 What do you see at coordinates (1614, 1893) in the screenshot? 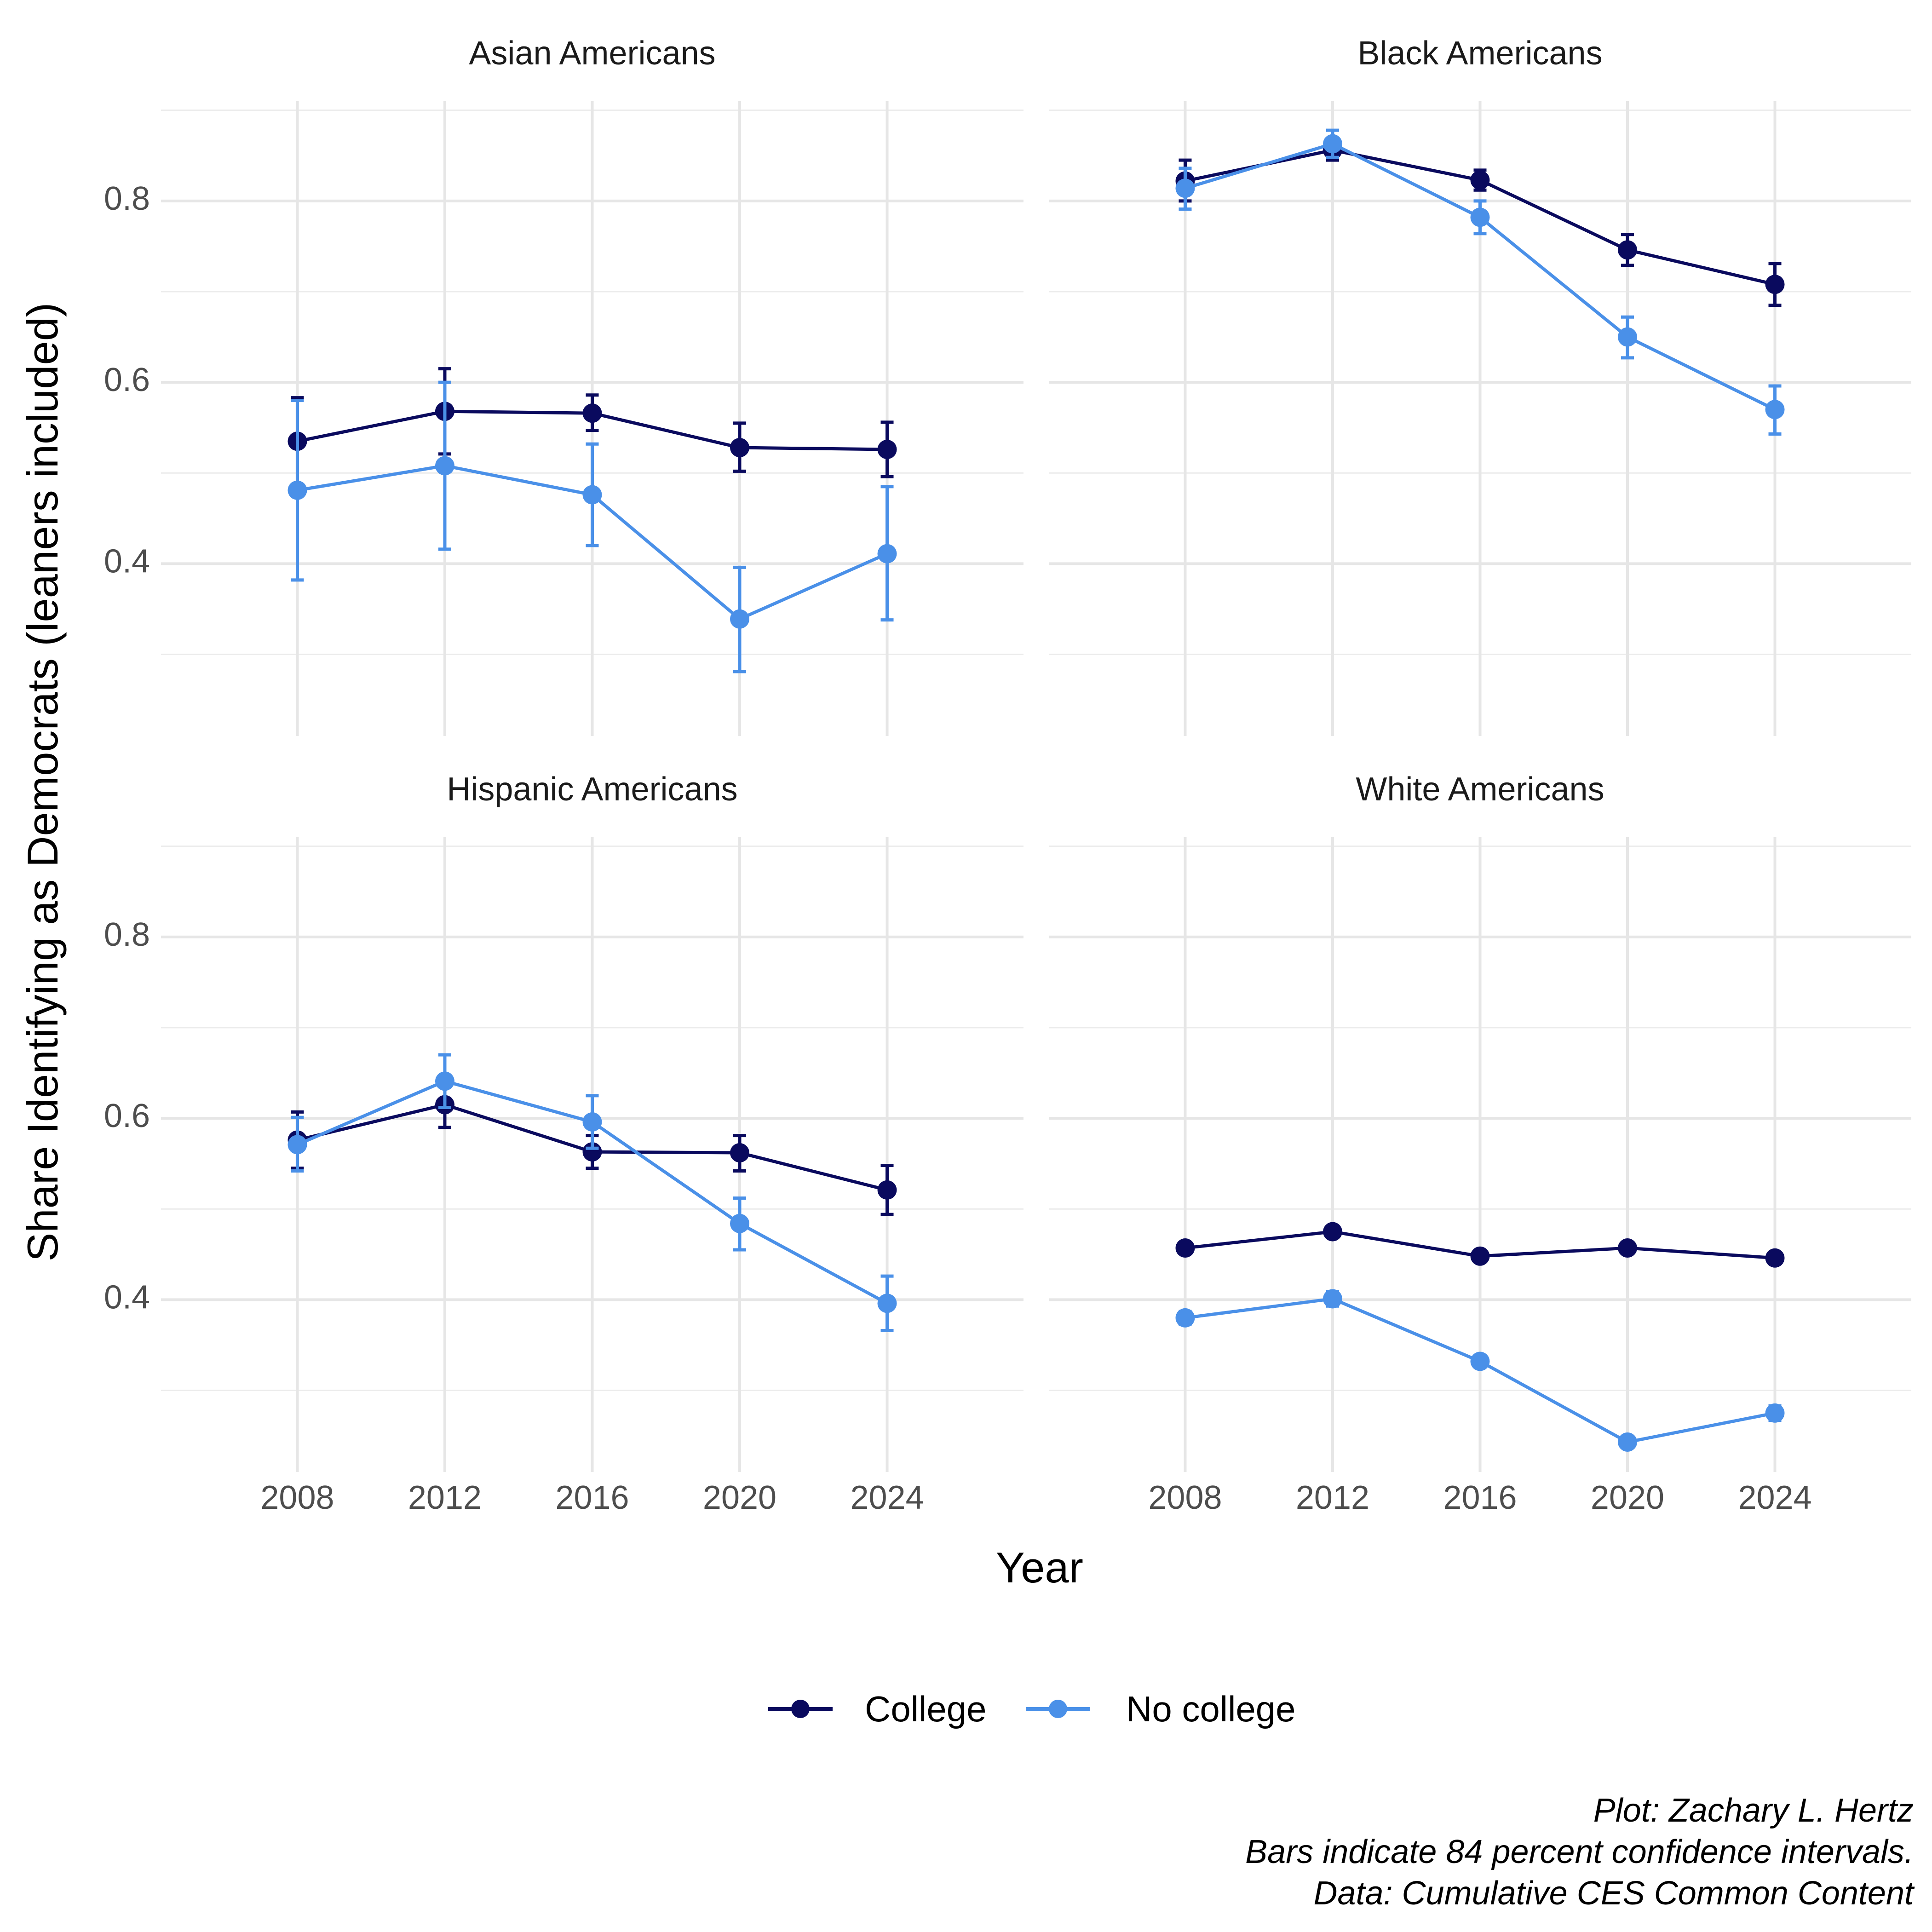
I see `caption-line-3: Data: Cumulative CES Common Content` at bounding box center [1614, 1893].